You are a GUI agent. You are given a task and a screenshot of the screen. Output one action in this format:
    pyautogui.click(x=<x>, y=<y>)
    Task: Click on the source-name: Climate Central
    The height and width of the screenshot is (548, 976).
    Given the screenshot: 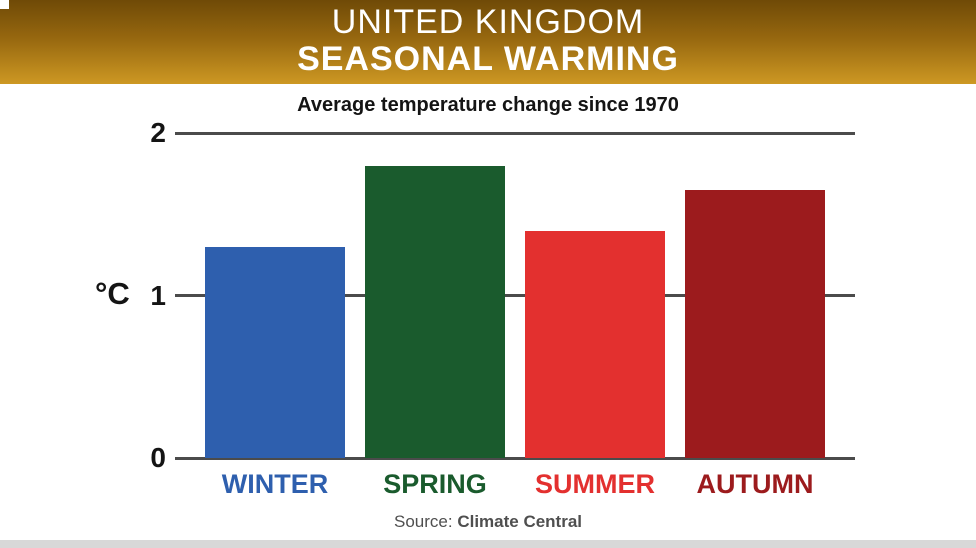 What is the action you would take?
    pyautogui.click(x=520, y=521)
    